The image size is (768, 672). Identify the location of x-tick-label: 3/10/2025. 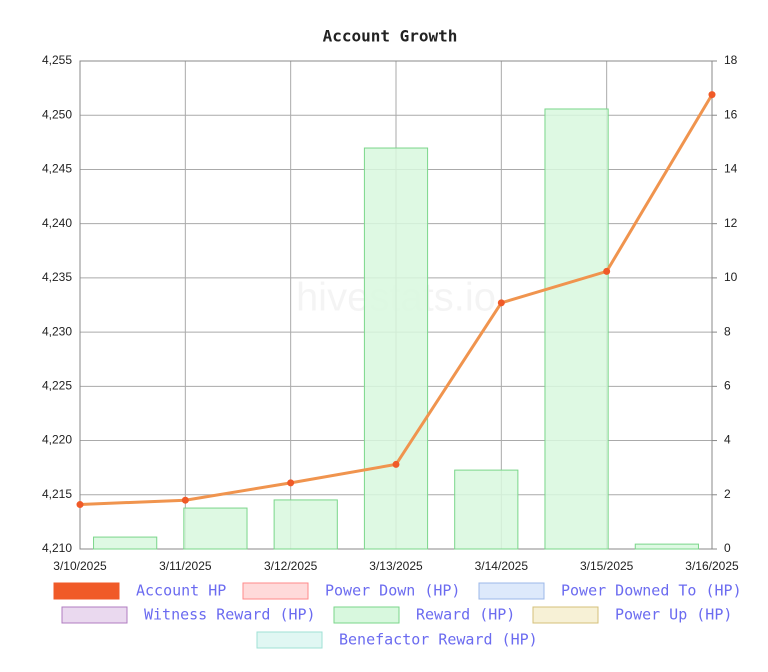
(80, 566).